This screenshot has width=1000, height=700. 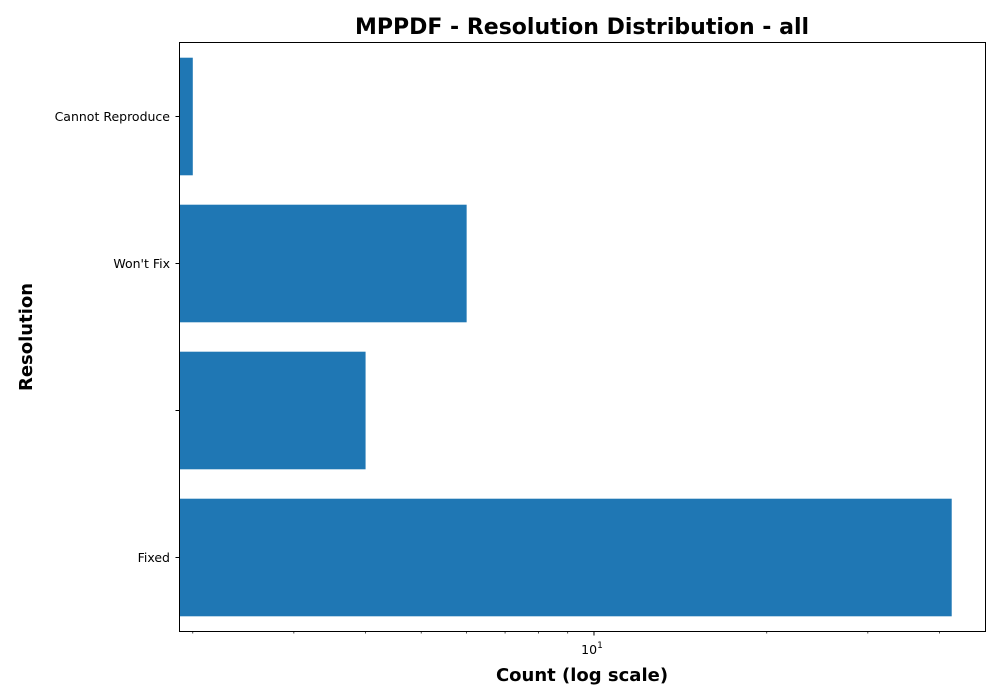 What do you see at coordinates (154, 557) in the screenshot?
I see `y-tick-label-3: Fixed` at bounding box center [154, 557].